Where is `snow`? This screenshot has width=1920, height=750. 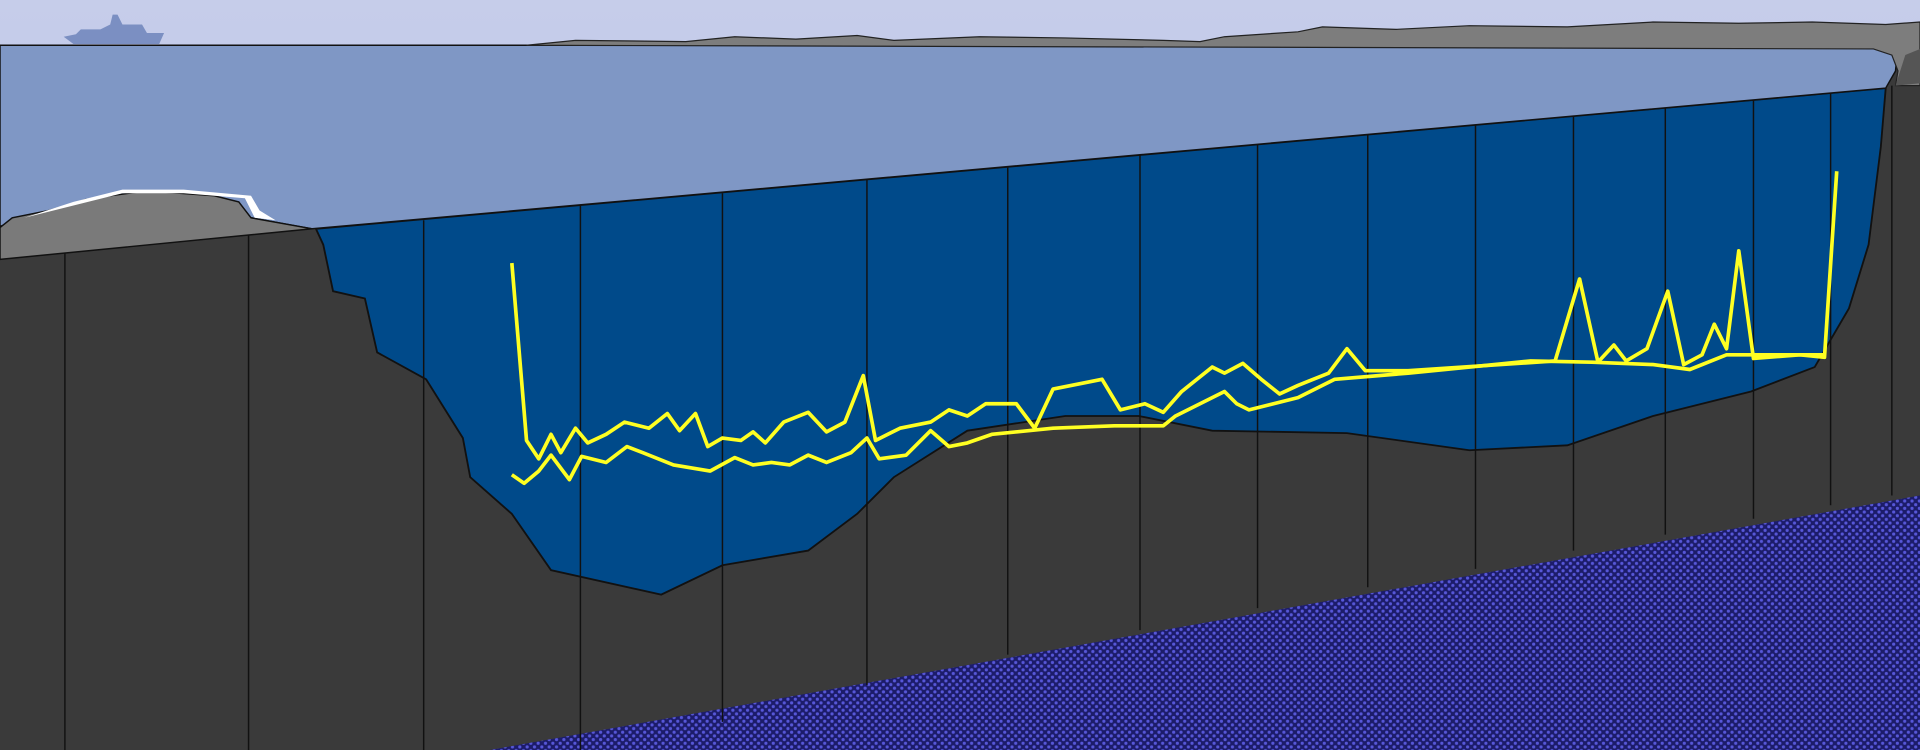 snow is located at coordinates (150, 205).